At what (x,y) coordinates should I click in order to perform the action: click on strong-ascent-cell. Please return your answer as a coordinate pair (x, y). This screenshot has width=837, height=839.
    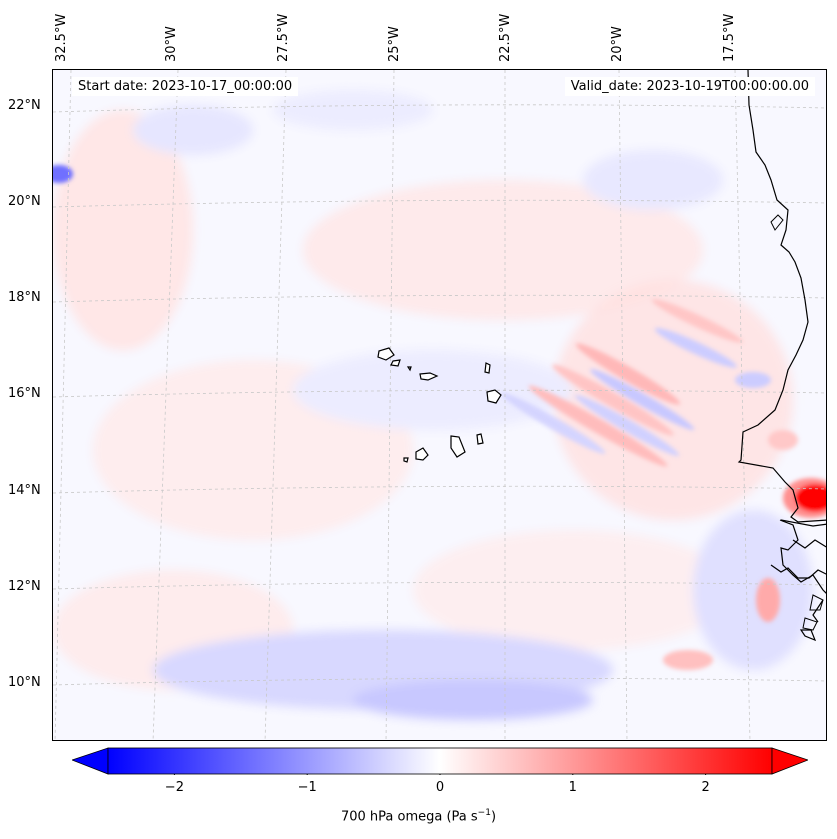
    Looking at the image, I should click on (810, 498).